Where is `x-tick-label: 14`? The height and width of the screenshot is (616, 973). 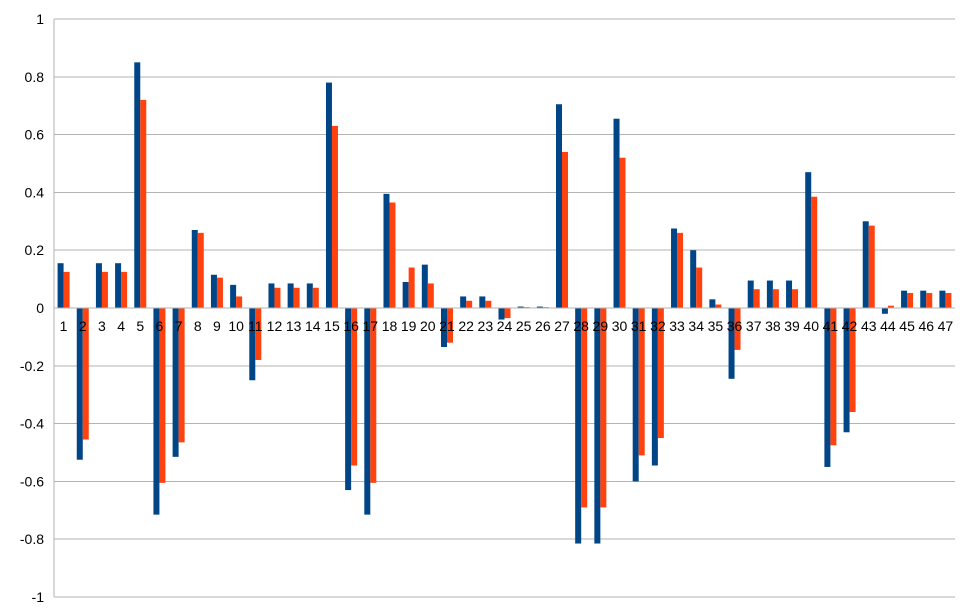 x-tick-label: 14 is located at coordinates (313, 326).